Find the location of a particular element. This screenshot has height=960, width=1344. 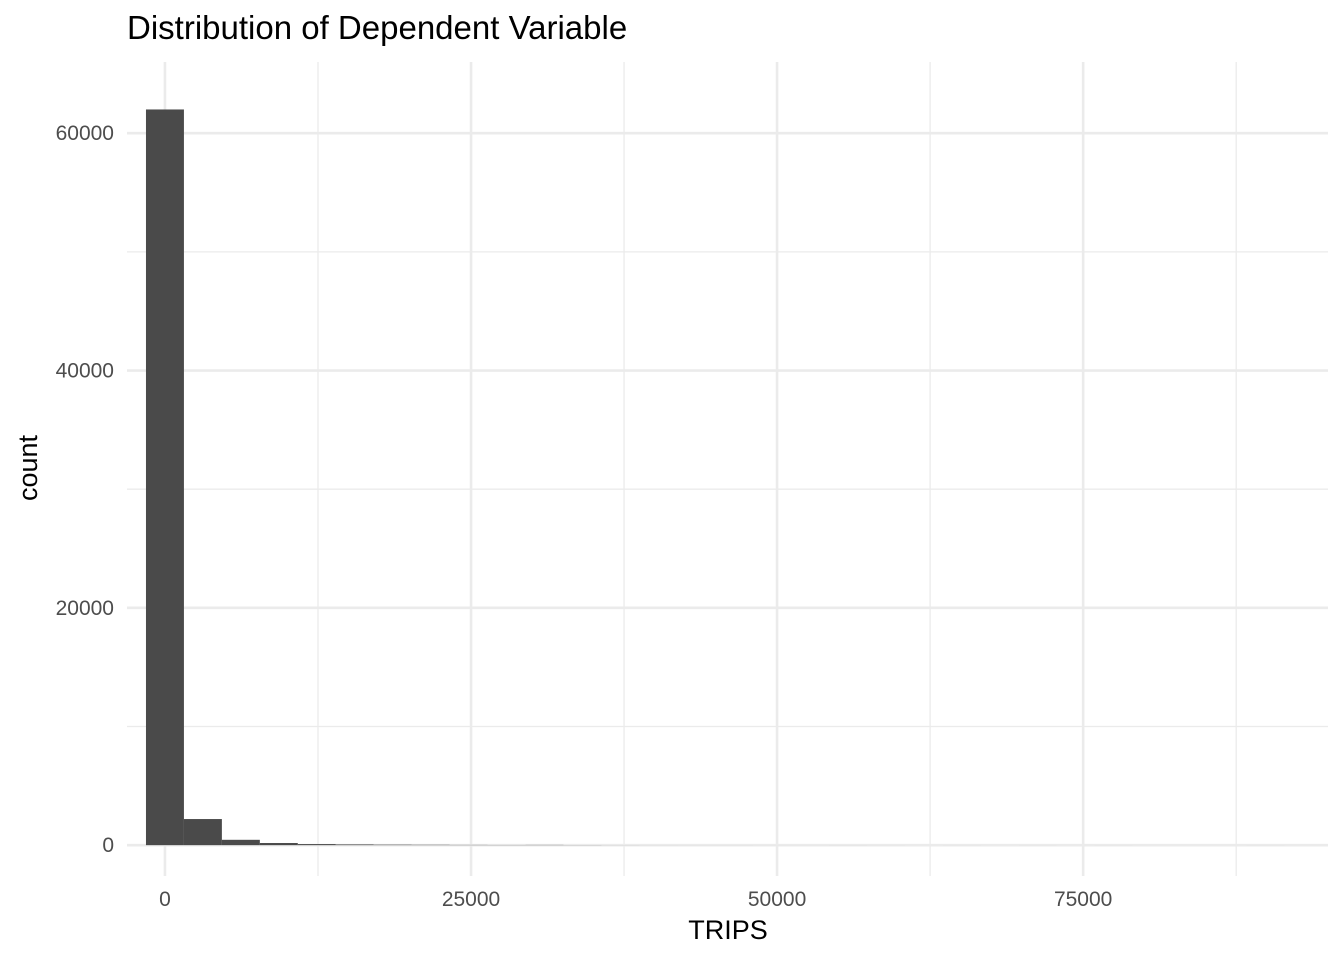

y-tick-label-2: 40000 is located at coordinates (85, 371).